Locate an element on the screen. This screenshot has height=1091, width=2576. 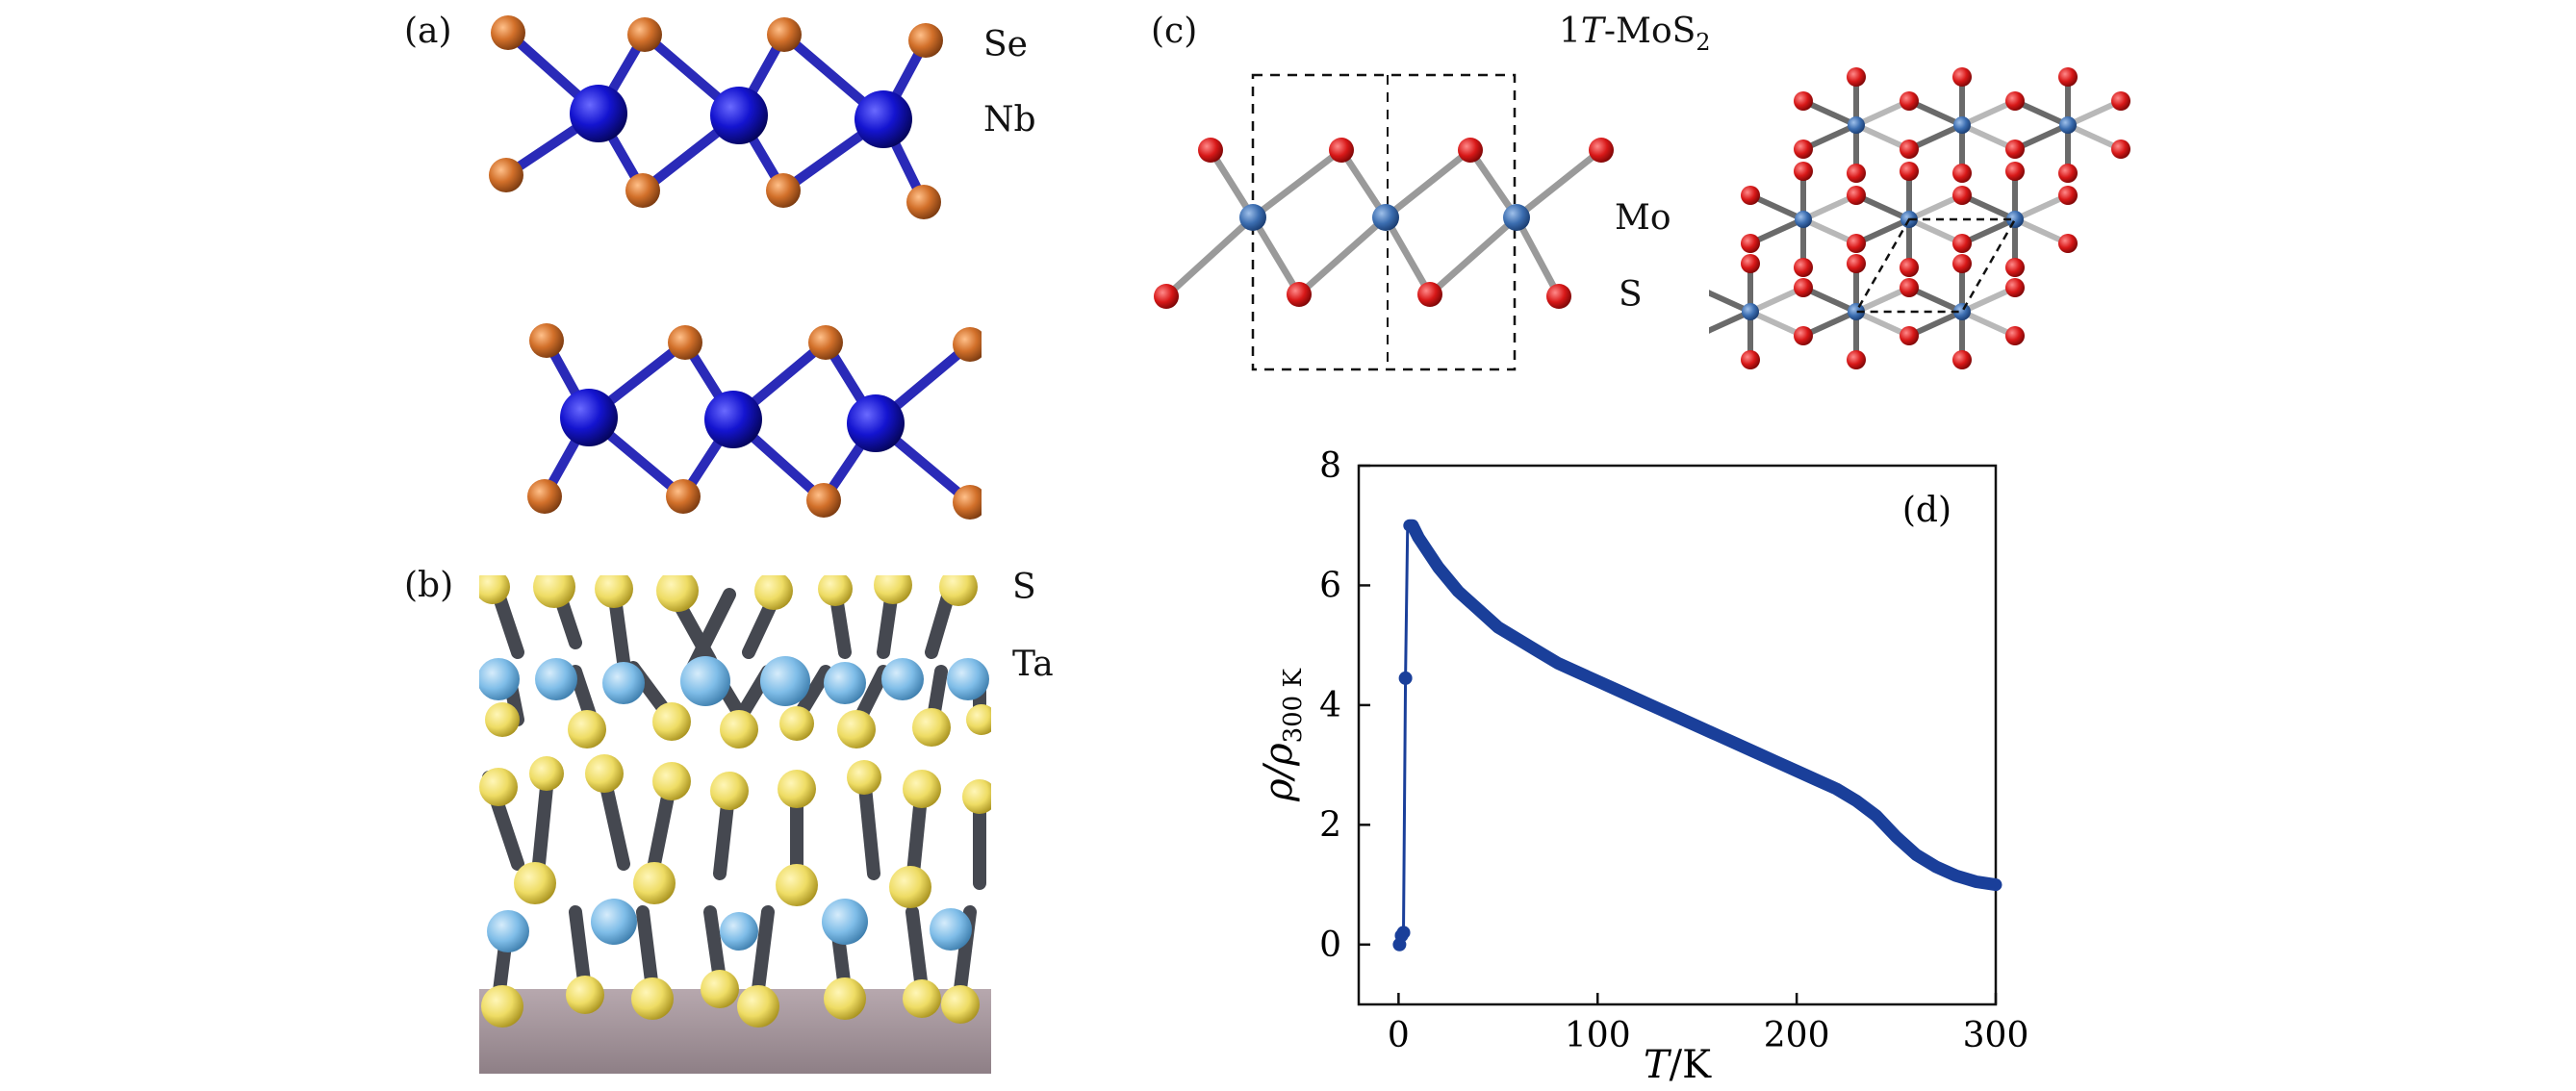
panel-b-element-s: S is located at coordinates (1024, 587).